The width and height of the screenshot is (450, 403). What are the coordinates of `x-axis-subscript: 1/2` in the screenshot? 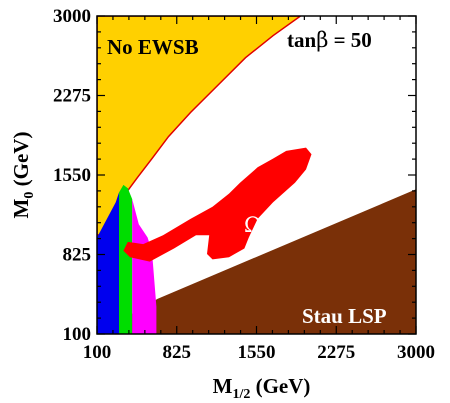 It's located at (241, 394).